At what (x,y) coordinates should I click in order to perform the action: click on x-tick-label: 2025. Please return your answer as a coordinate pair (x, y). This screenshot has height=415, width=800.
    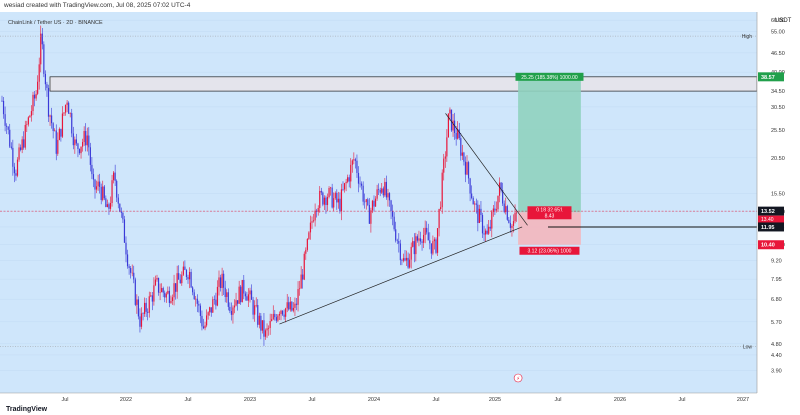
    Looking at the image, I should click on (495, 400).